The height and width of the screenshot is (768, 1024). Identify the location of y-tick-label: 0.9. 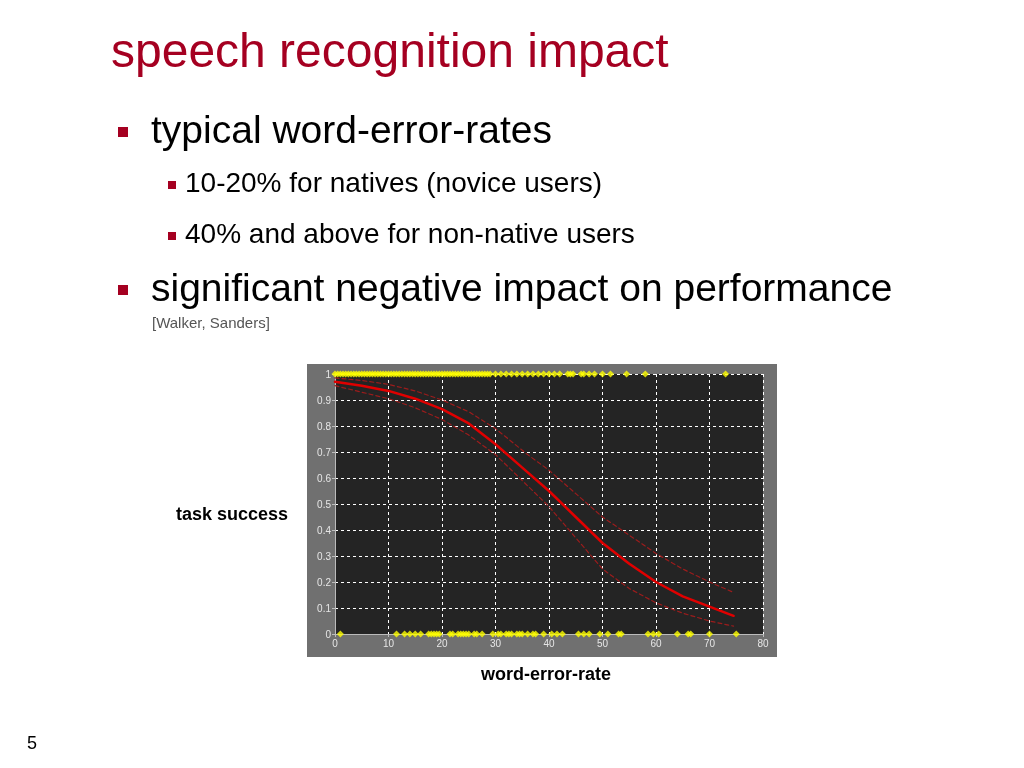
(324, 400).